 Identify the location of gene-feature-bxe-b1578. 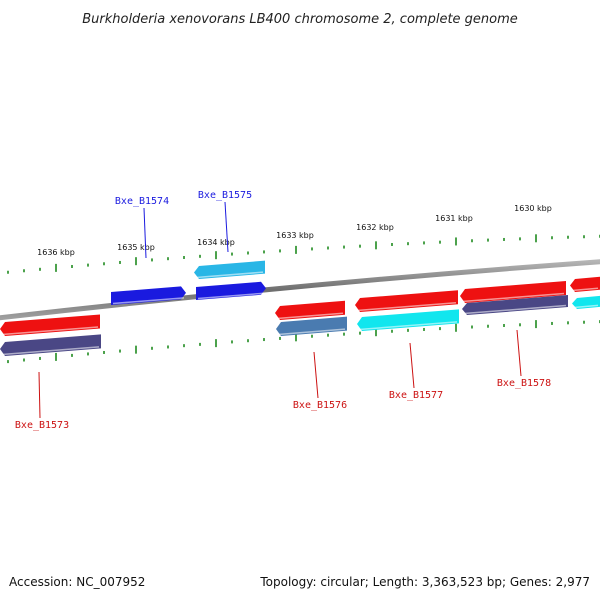
(513, 292).